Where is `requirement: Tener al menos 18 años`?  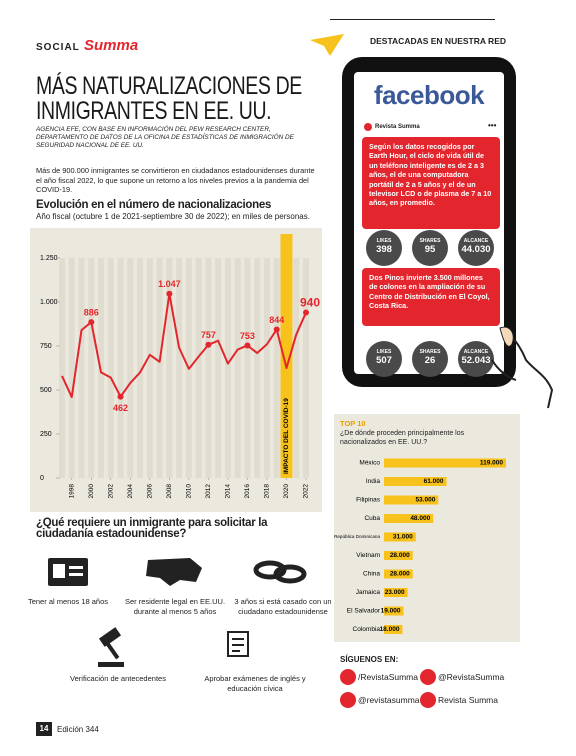
requirement: Tener al menos 18 años is located at coordinates (68, 601).